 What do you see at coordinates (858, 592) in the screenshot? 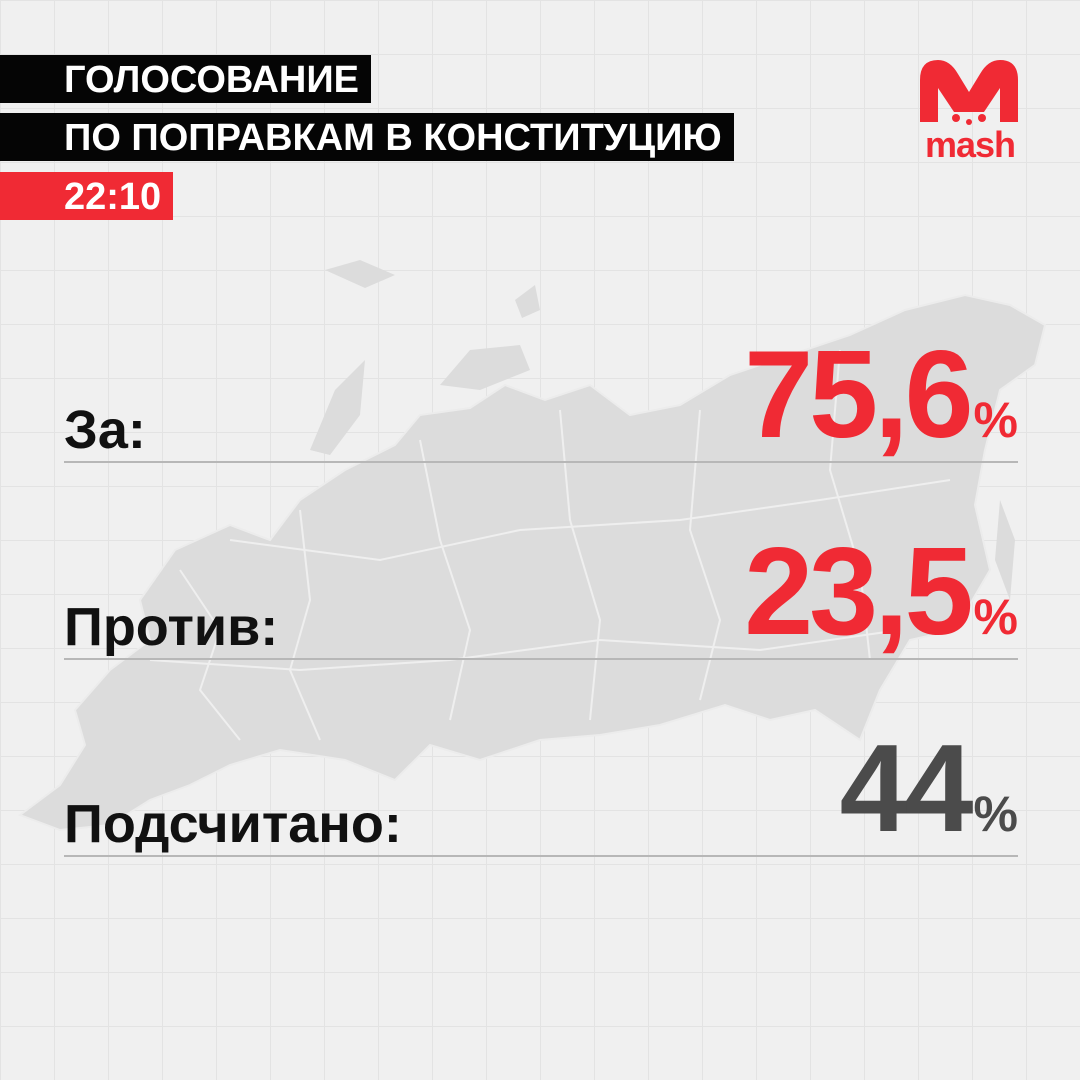
I see `result-number: 23,5` at bounding box center [858, 592].